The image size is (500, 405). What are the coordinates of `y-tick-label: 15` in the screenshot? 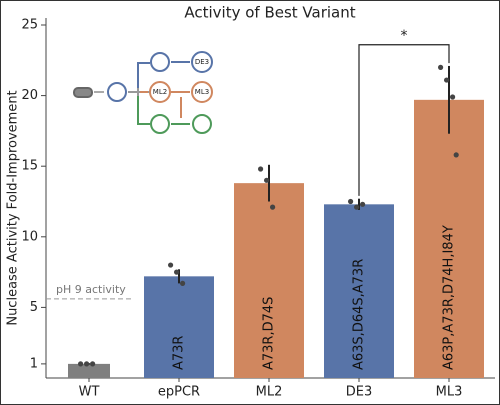 It's located at (29, 166).